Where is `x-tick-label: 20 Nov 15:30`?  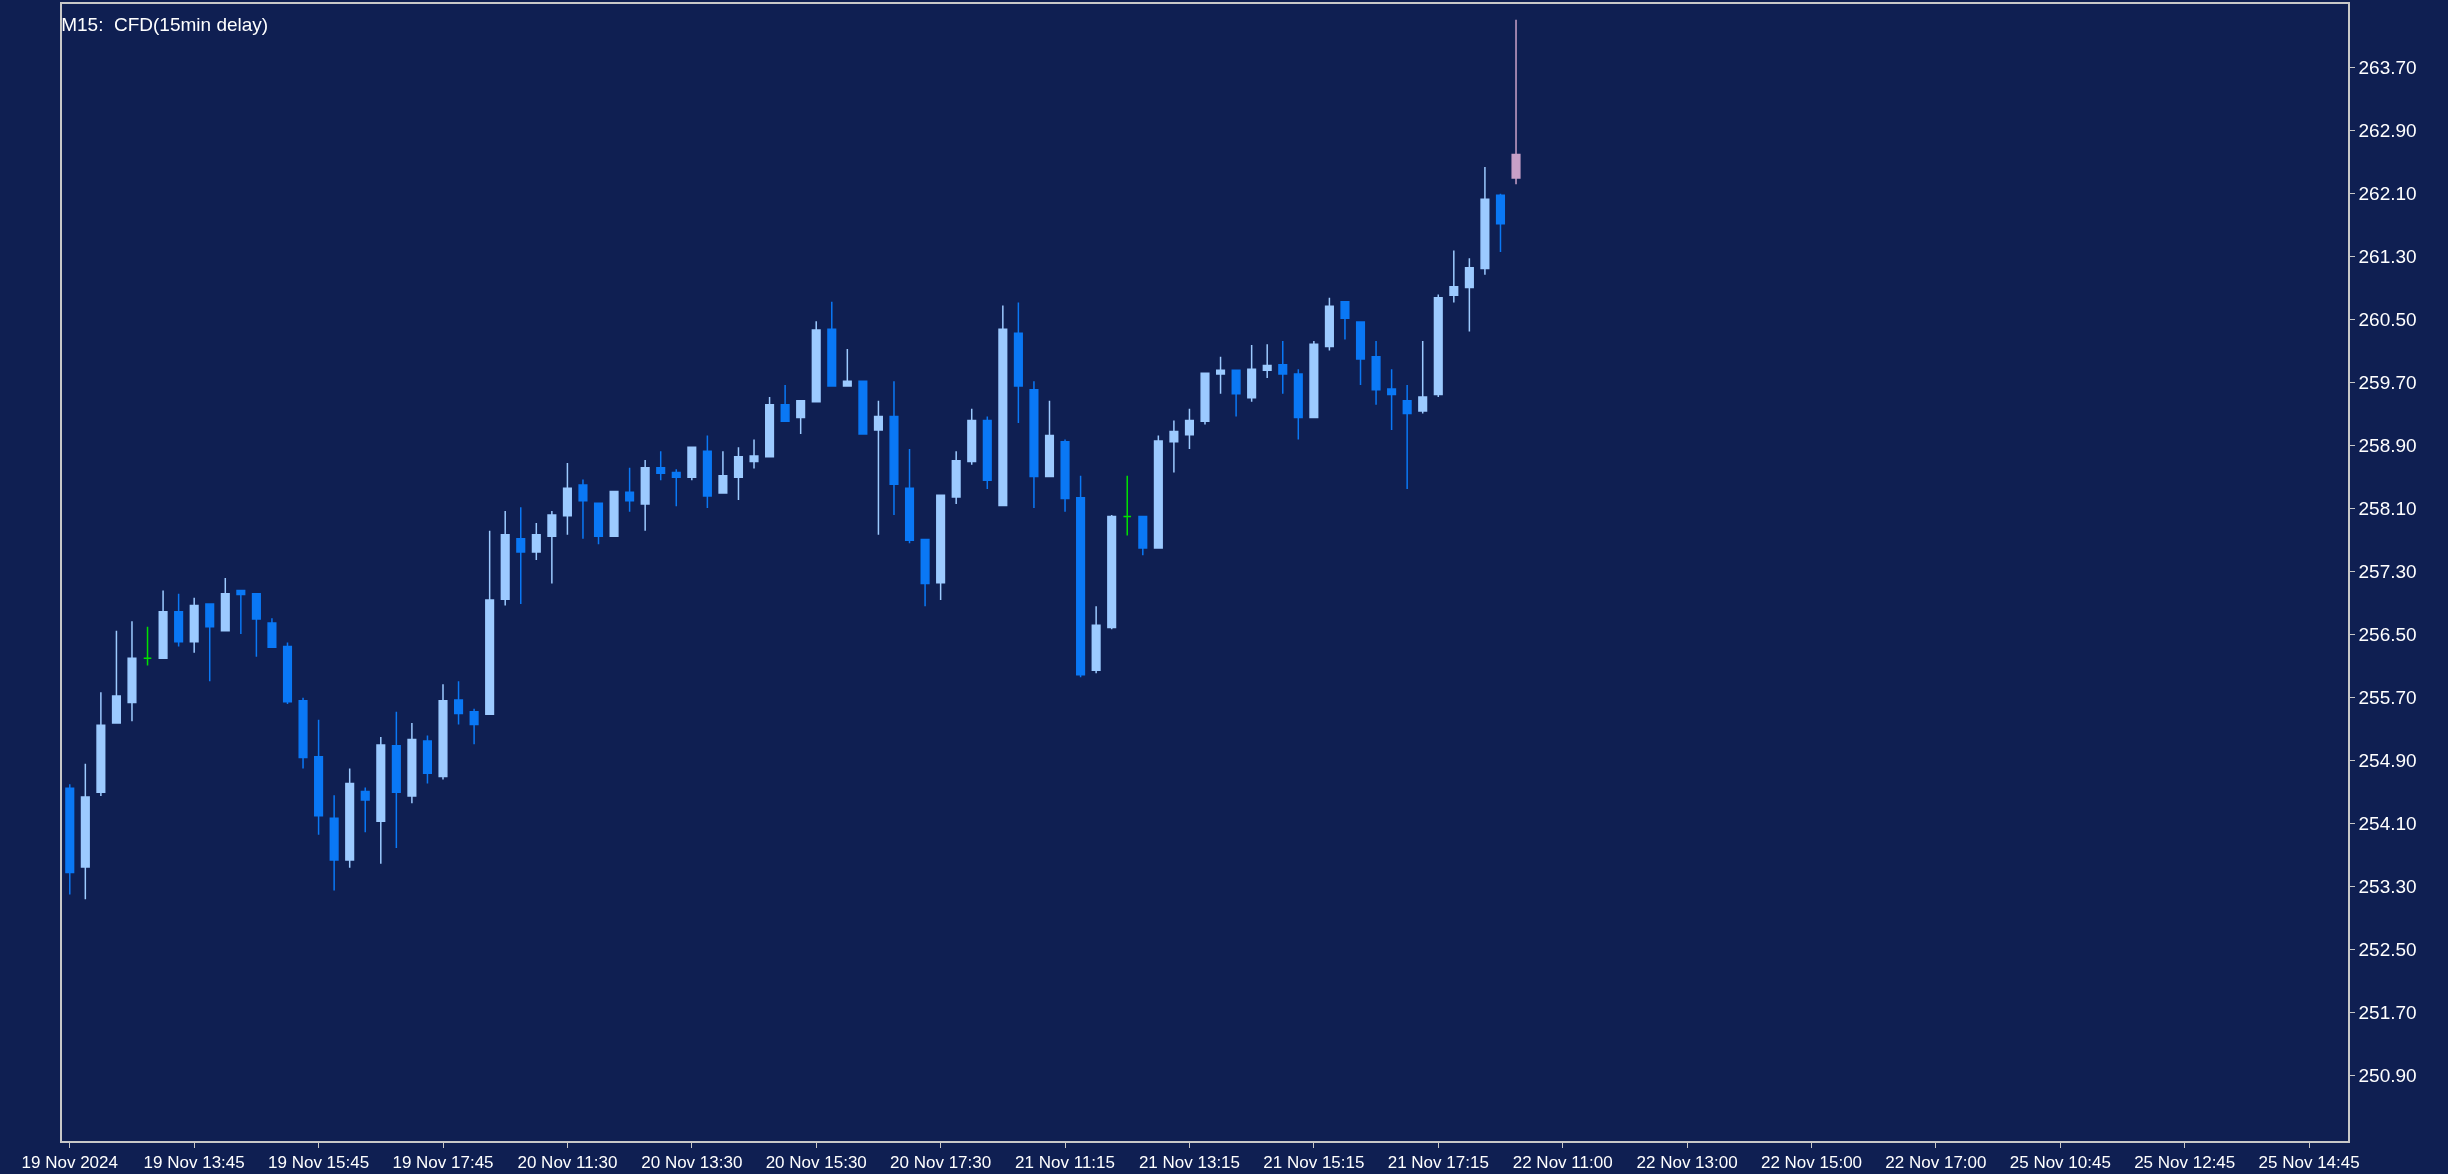
x-tick-label: 20 Nov 15:30 is located at coordinates (816, 1163).